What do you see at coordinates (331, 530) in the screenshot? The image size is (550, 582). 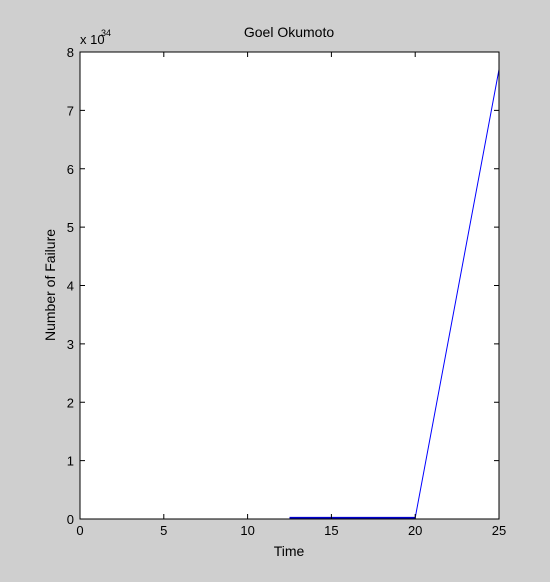 I see `x-tick-label: 15` at bounding box center [331, 530].